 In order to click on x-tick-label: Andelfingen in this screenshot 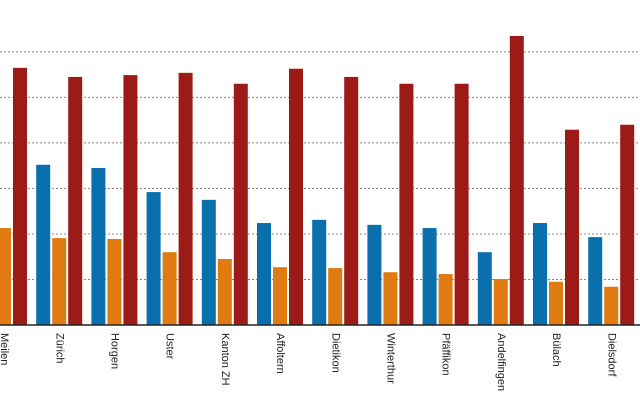, I will do `click(501, 362)`.